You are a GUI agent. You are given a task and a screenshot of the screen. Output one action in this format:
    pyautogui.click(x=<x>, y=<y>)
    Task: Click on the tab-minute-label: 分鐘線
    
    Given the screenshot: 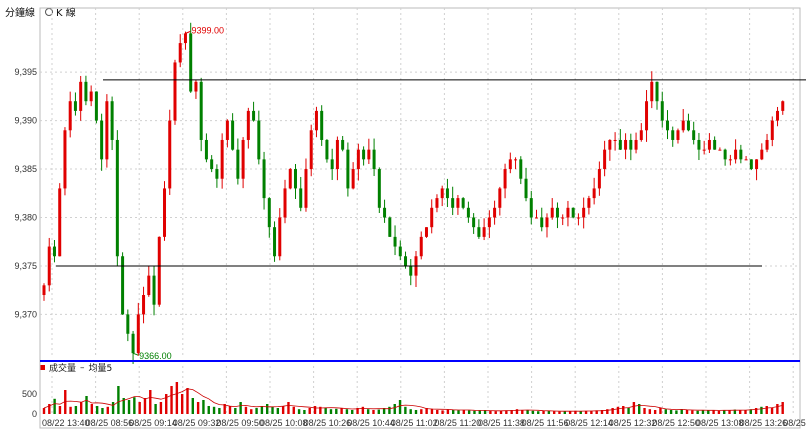 What is the action you would take?
    pyautogui.click(x=20, y=13)
    